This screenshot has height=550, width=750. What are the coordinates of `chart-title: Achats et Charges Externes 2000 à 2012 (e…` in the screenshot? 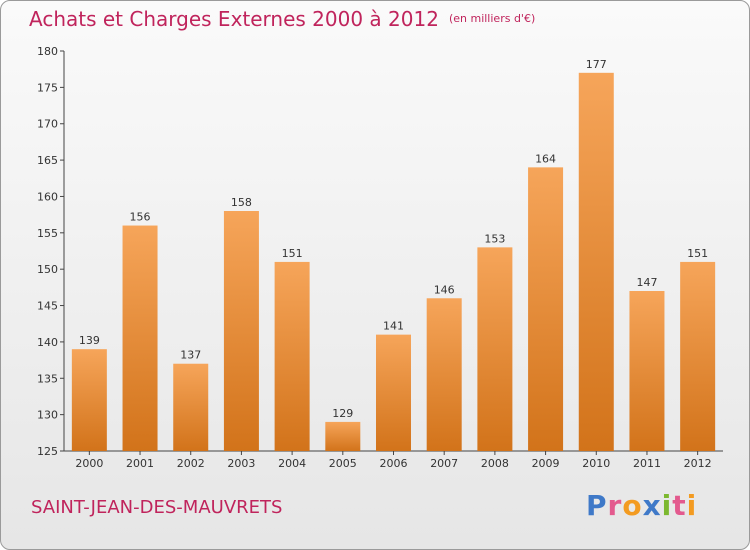 It's located at (282, 19).